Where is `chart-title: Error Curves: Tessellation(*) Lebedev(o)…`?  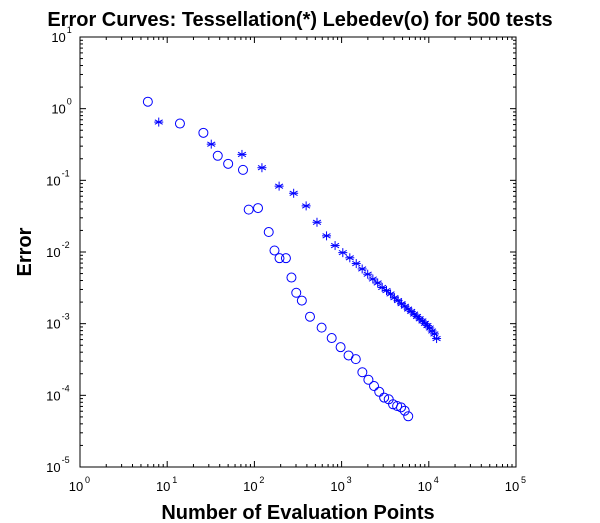 chart-title: Error Curves: Tessellation(*) Lebedev(o)… is located at coordinates (299, 20).